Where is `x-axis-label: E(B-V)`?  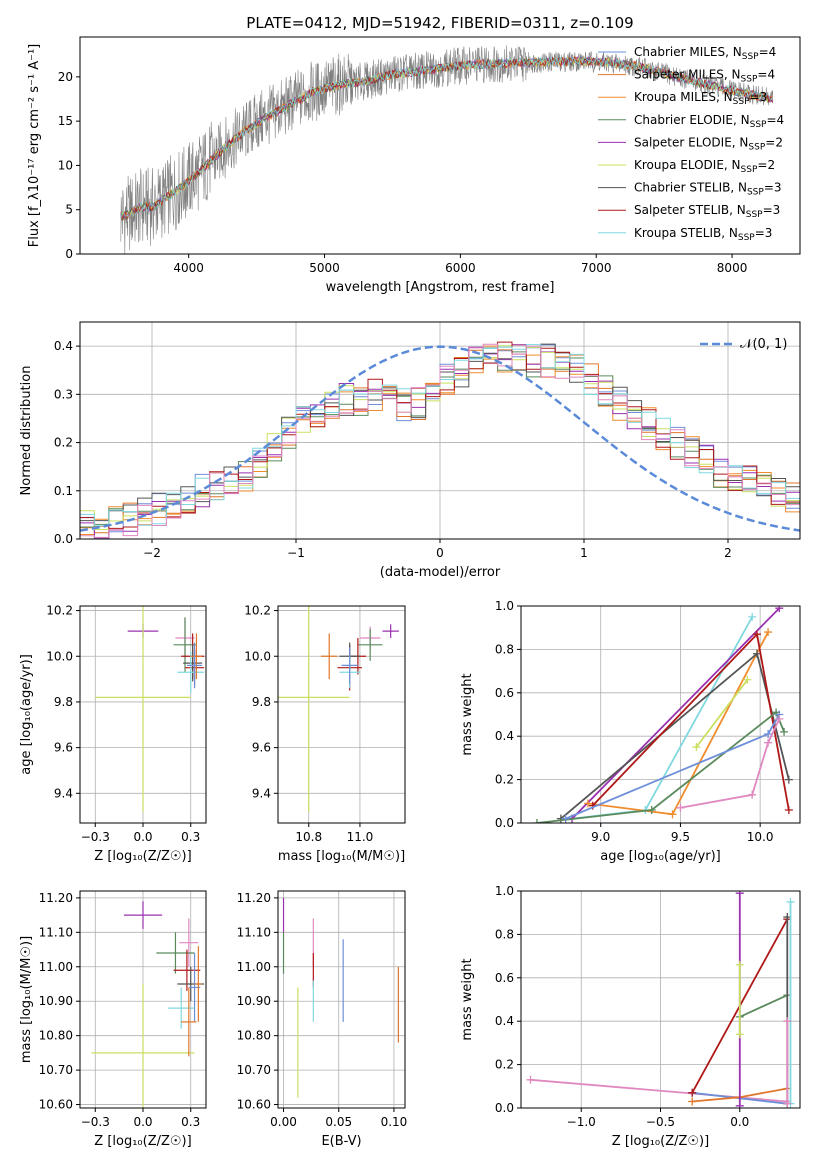 x-axis-label: E(B-V) is located at coordinates (341, 1141).